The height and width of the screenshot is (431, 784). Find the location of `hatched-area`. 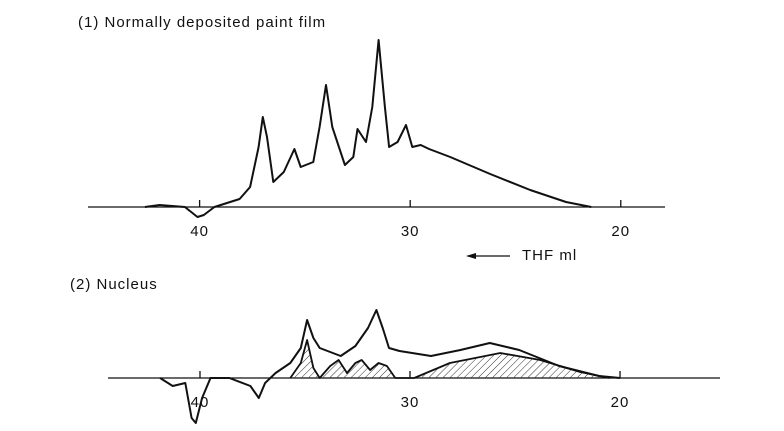

hatched-area is located at coordinates (450, 359).